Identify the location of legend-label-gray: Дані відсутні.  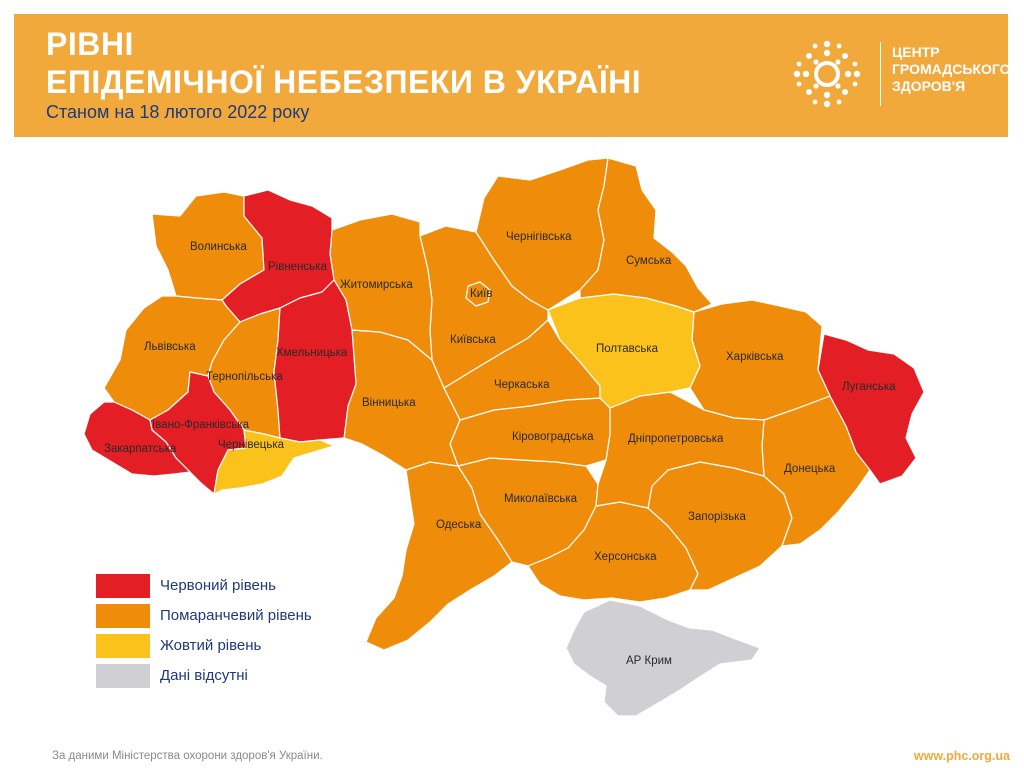
(204, 675).